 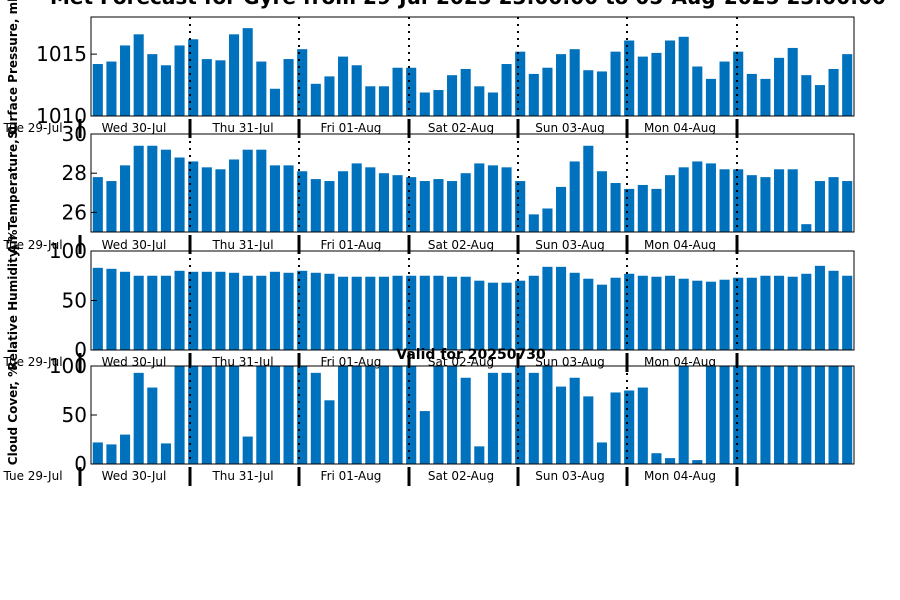 I want to click on y-tick-label: 100, so click(x=68, y=251).